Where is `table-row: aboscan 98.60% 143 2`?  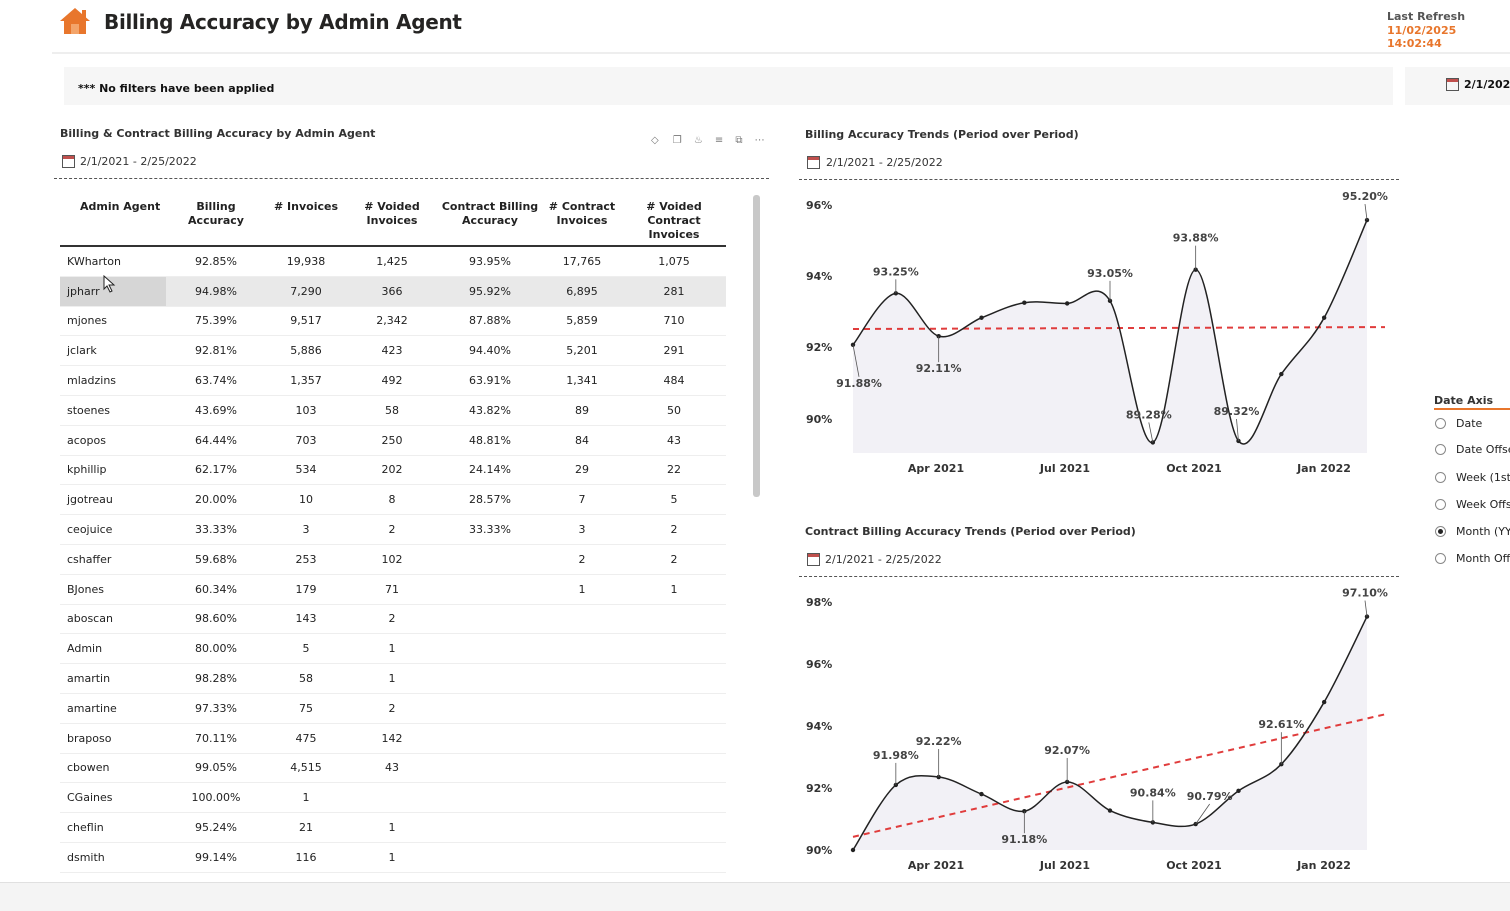 table-row: aboscan 98.60% 143 2 is located at coordinates (393, 619).